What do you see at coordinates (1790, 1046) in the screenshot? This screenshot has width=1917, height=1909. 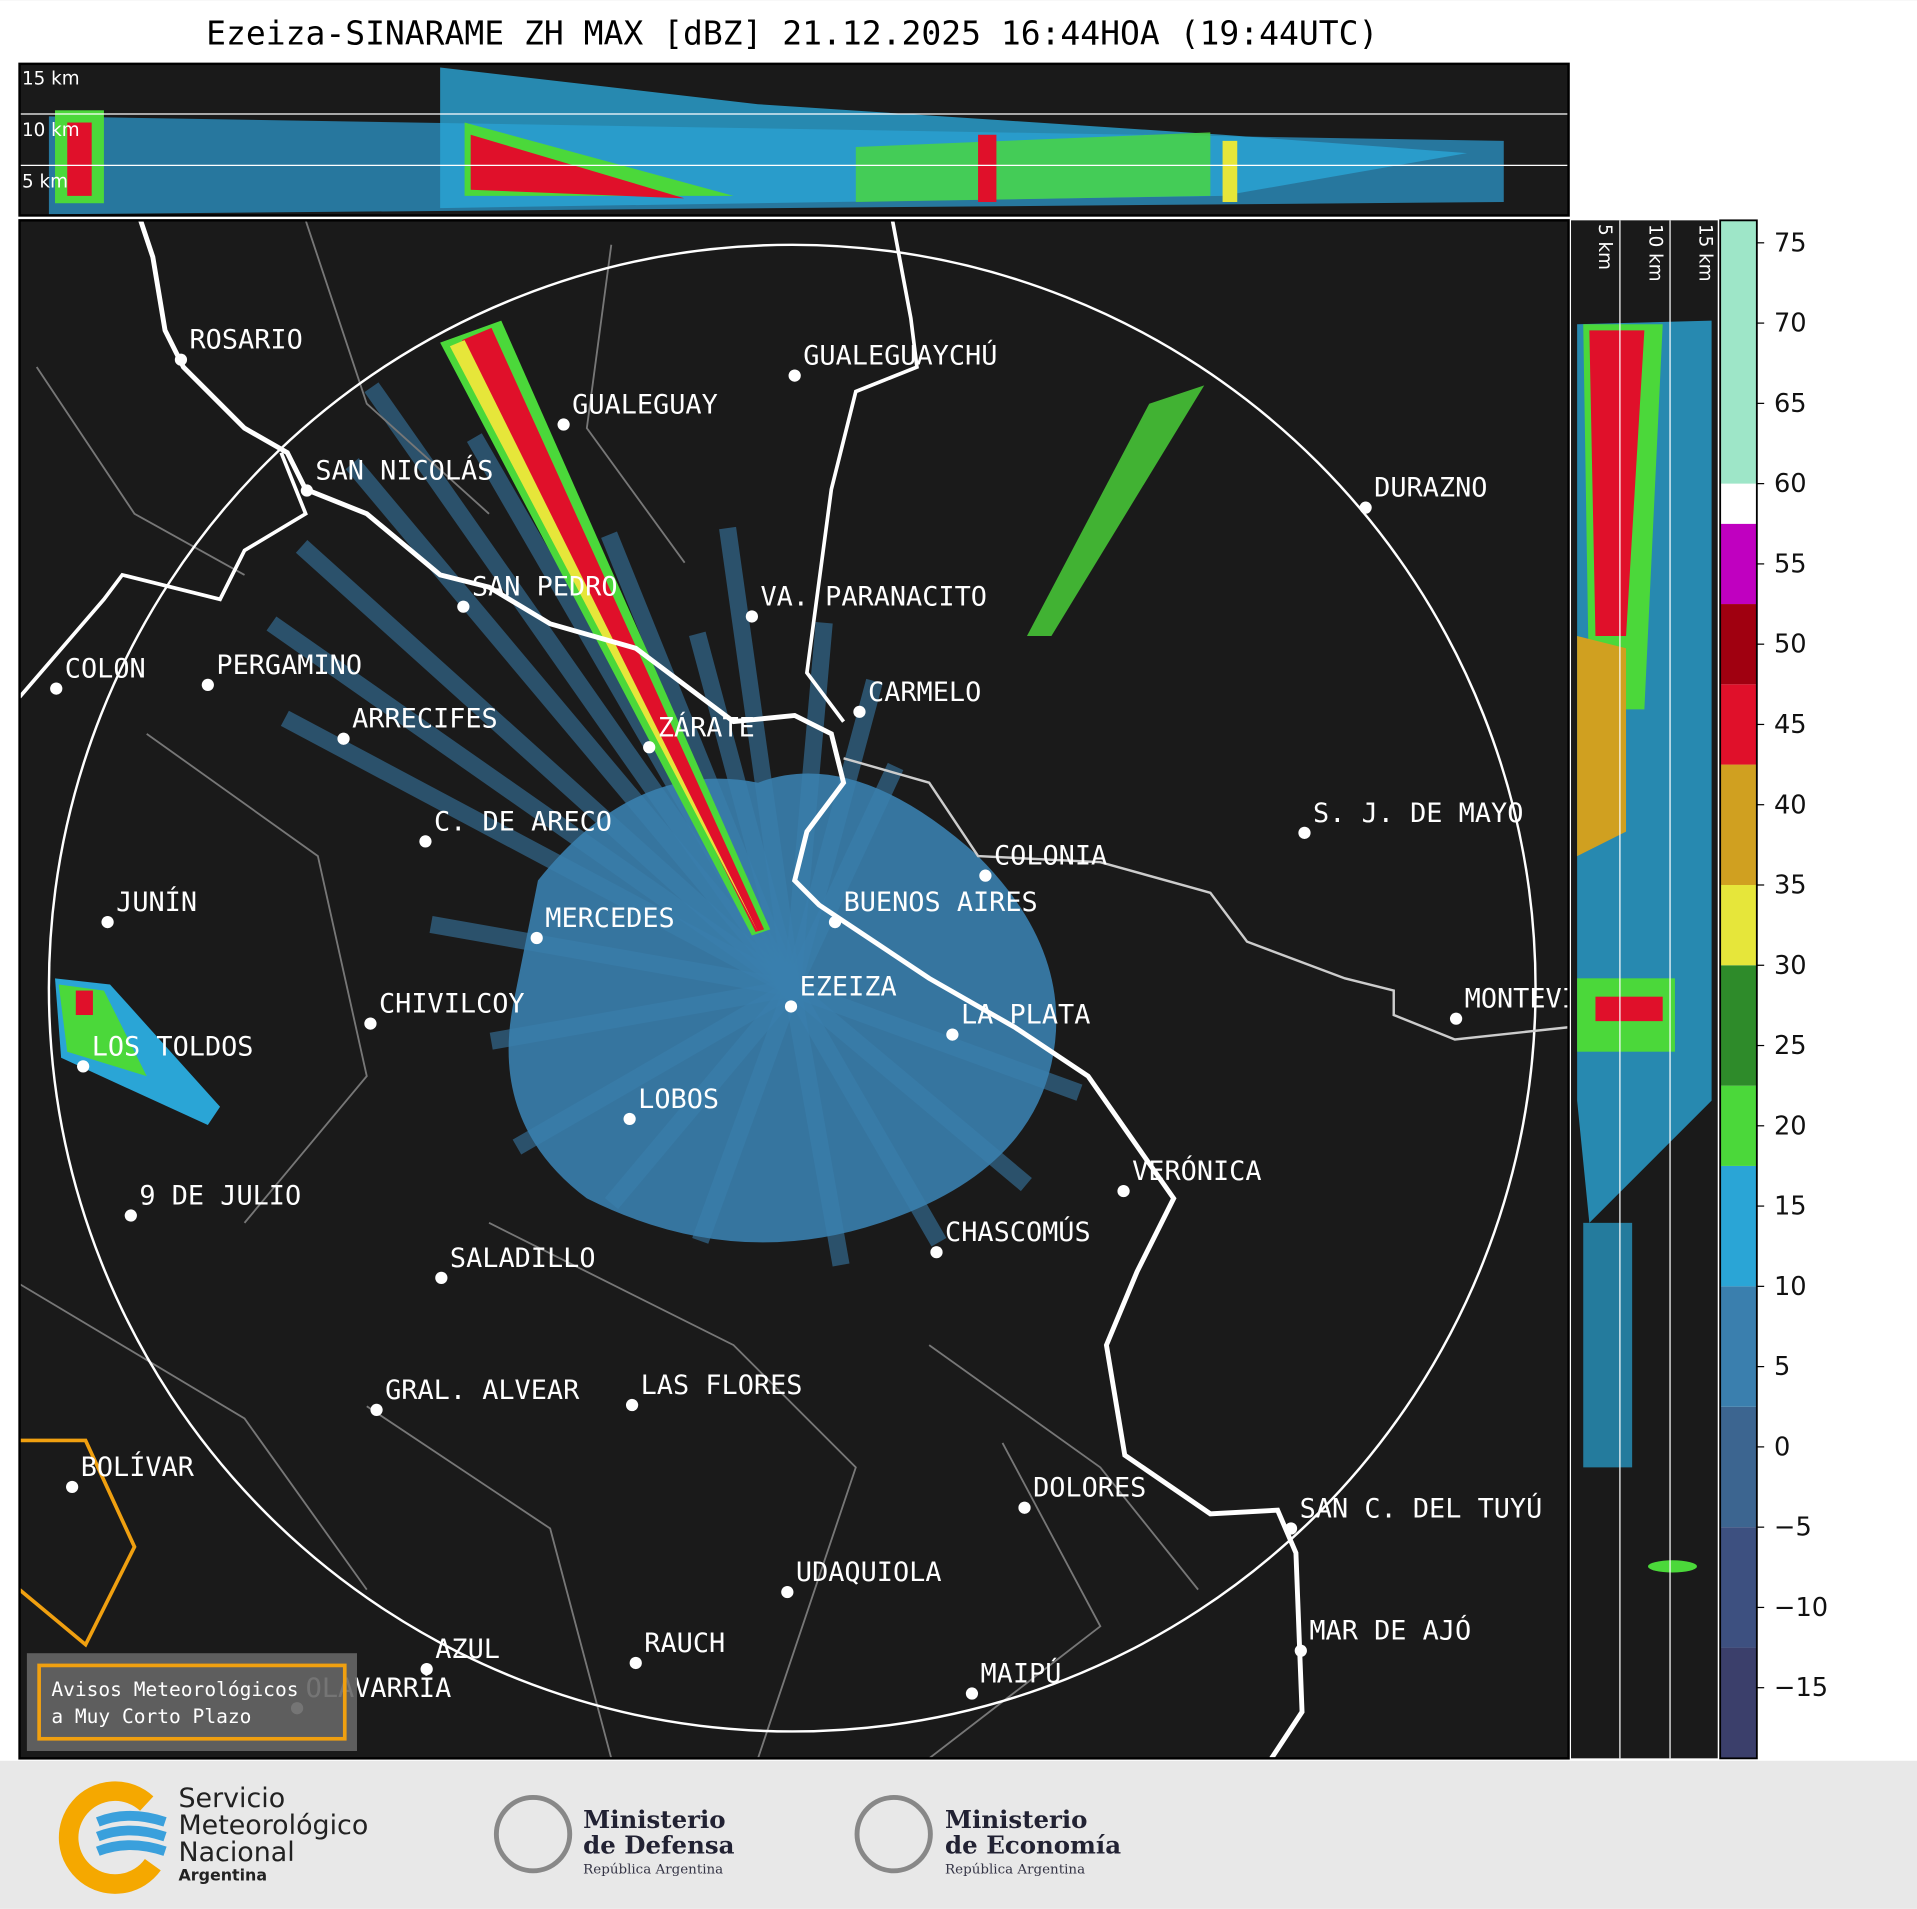 I see `colorbar-tick-label: 25` at bounding box center [1790, 1046].